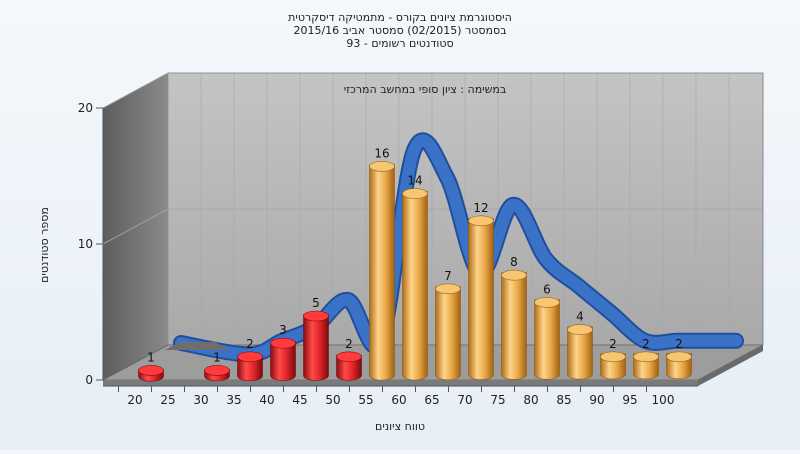 This screenshot has width=800, height=454. Describe the element at coordinates (332, 400) in the screenshot. I see `x-tick-label: 50` at that location.